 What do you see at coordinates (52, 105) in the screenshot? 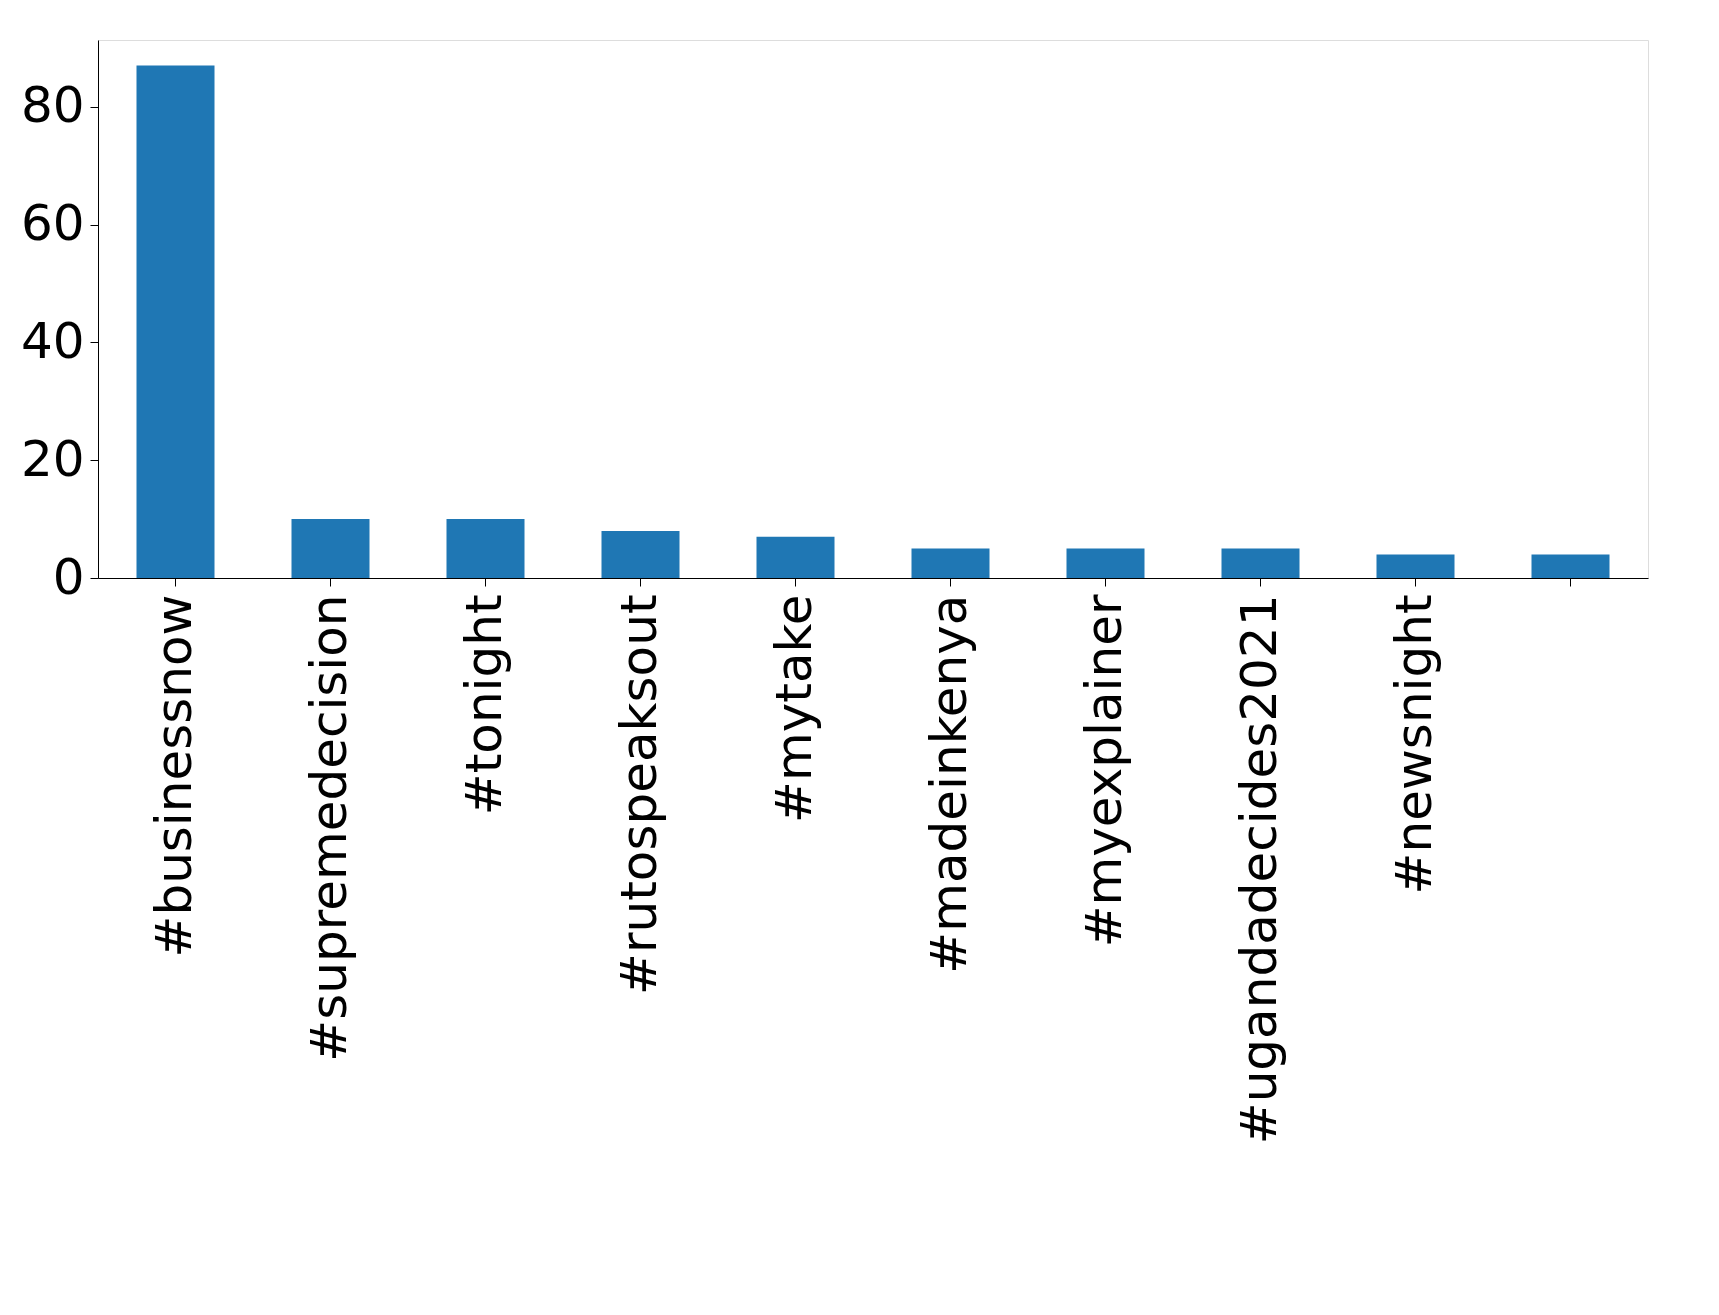
I see `y-tick-label: 80` at bounding box center [52, 105].